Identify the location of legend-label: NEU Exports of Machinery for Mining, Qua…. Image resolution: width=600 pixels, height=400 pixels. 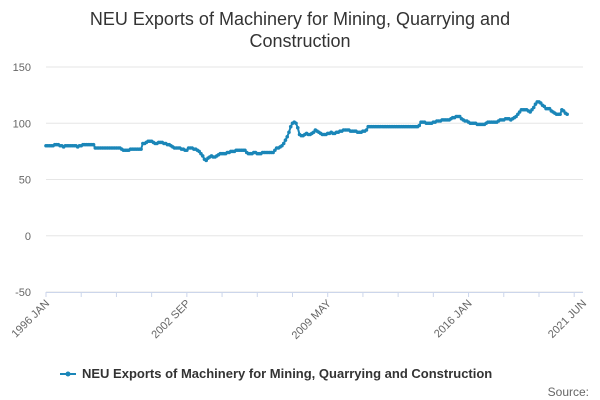
(287, 373).